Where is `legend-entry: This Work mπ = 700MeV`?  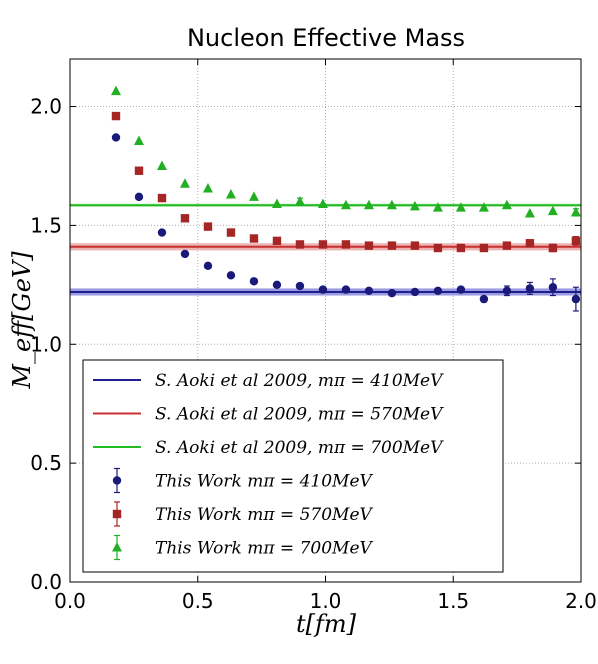 legend-entry: This Work mπ = 700MeV is located at coordinates (264, 549).